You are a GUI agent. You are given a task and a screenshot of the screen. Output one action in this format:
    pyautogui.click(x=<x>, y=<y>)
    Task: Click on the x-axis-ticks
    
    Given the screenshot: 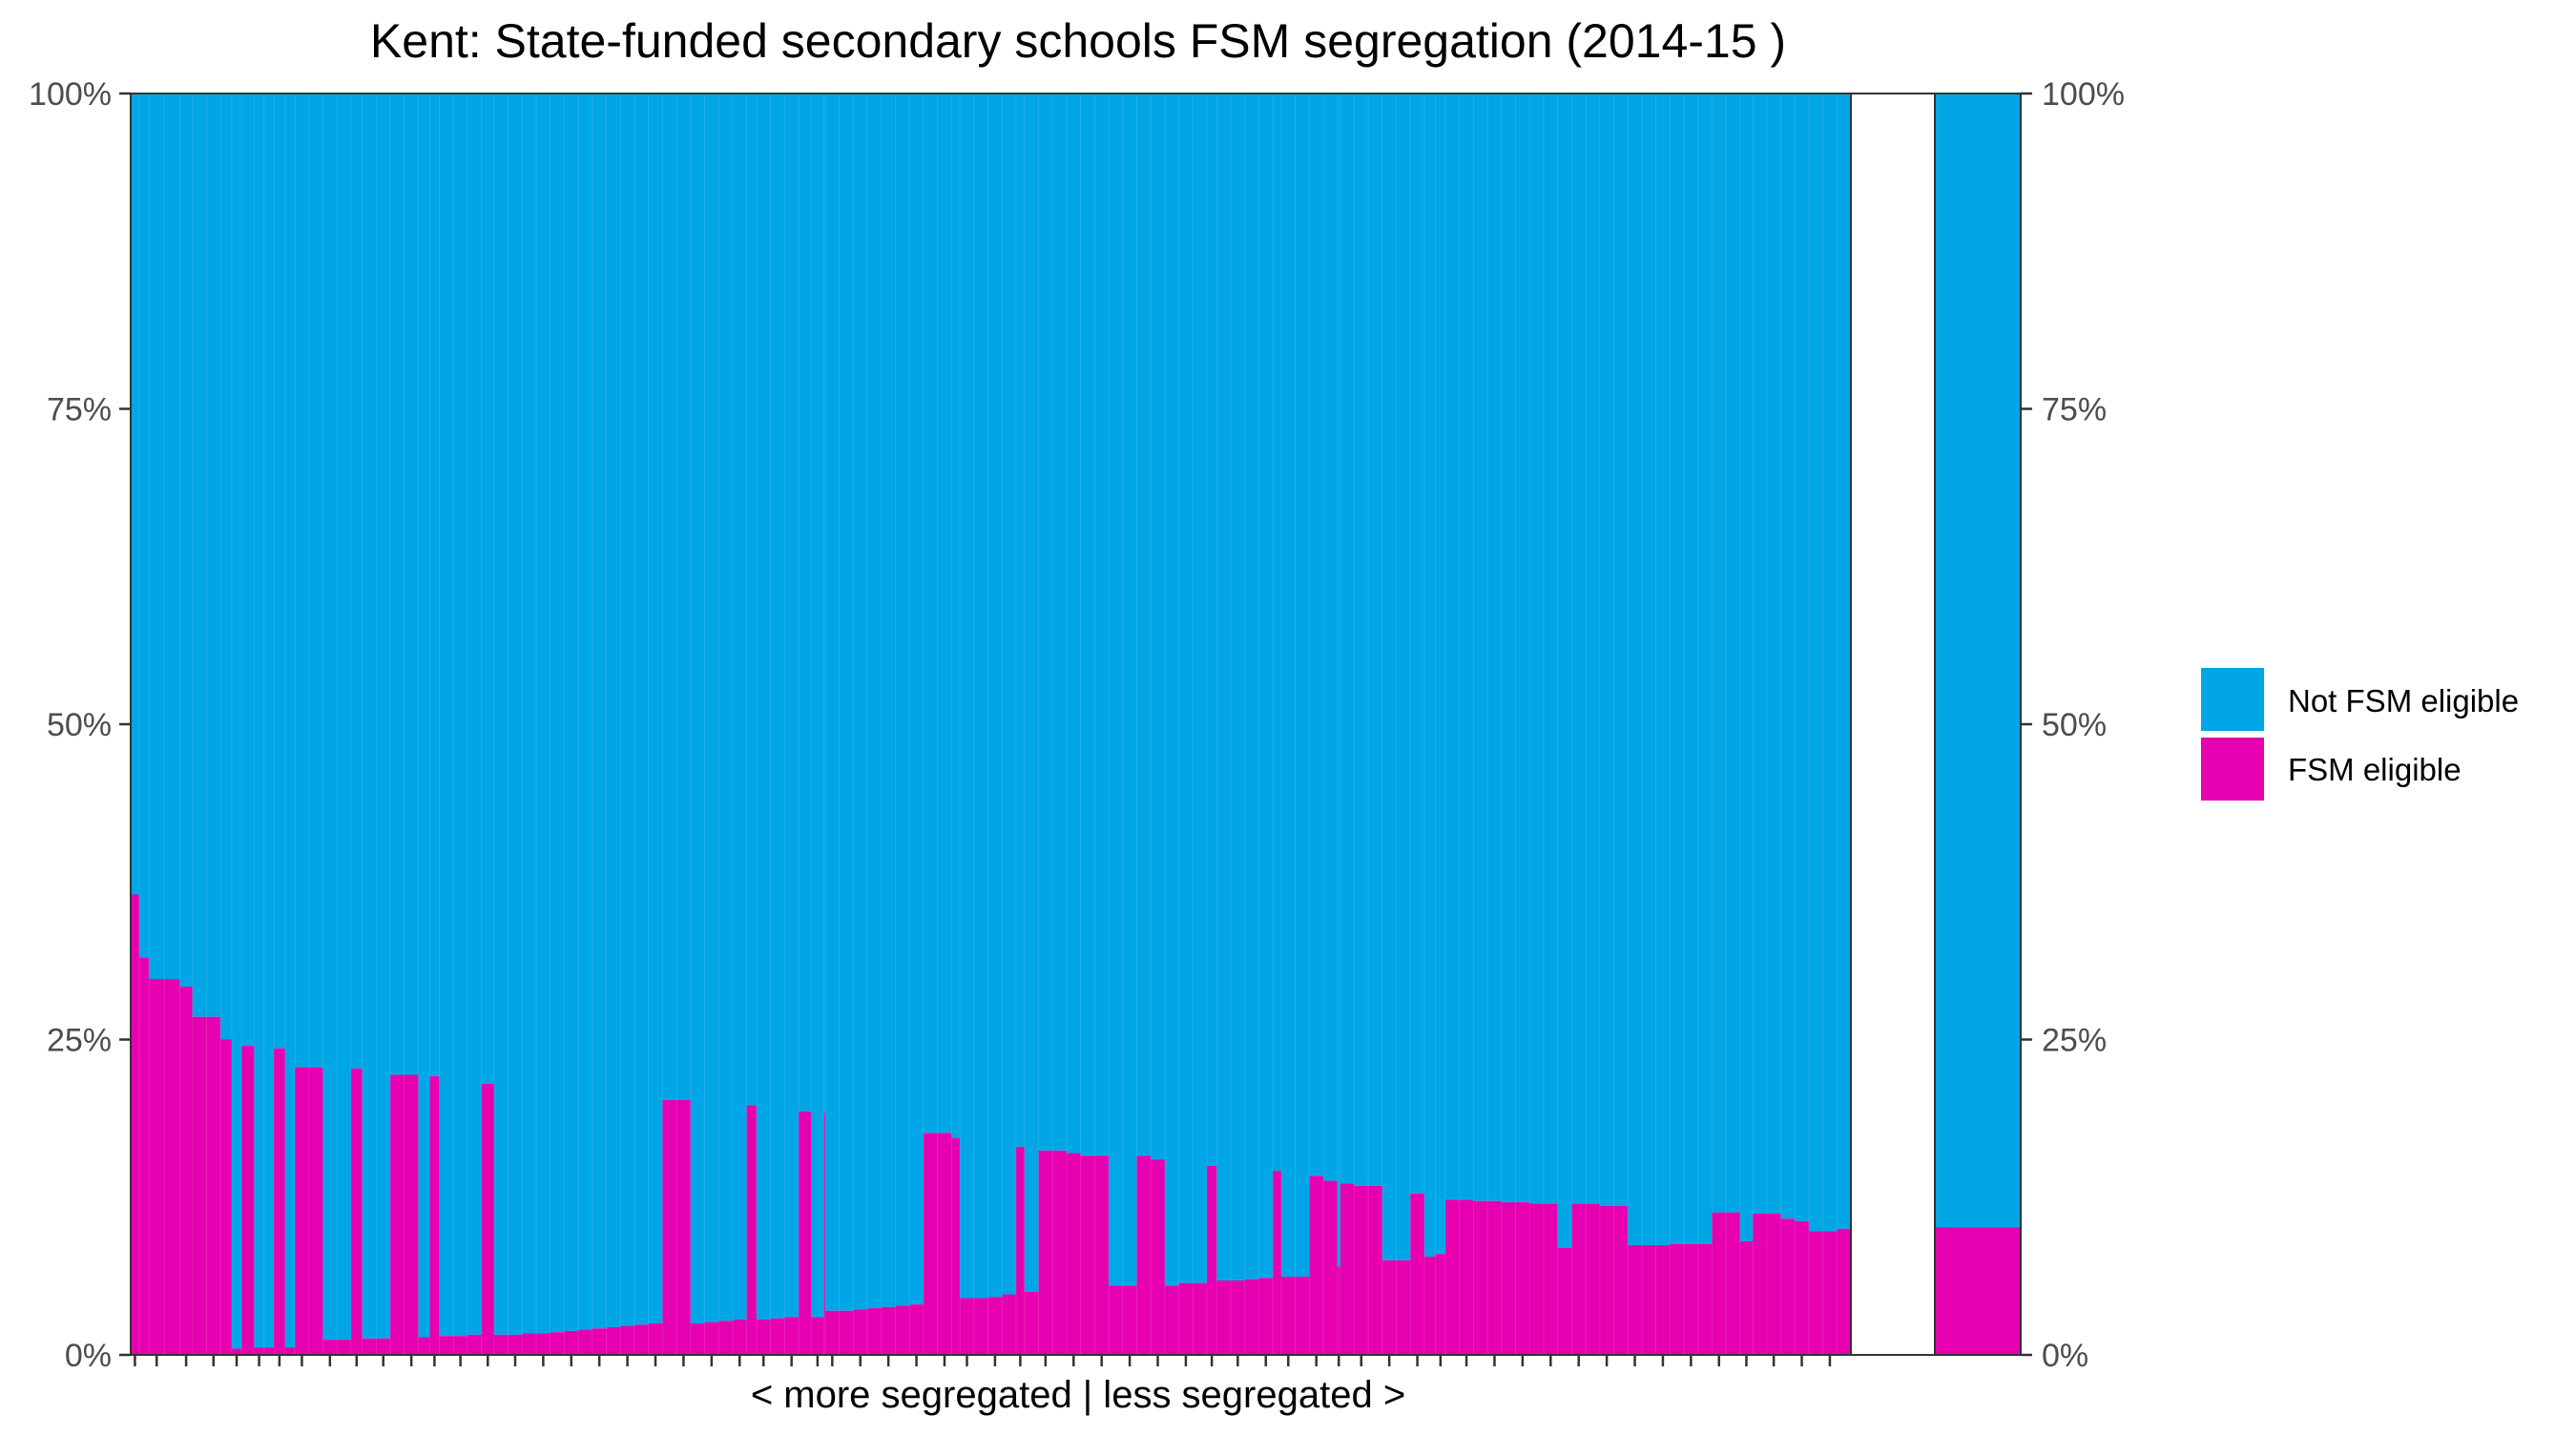 What is the action you would take?
    pyautogui.click(x=983, y=1360)
    